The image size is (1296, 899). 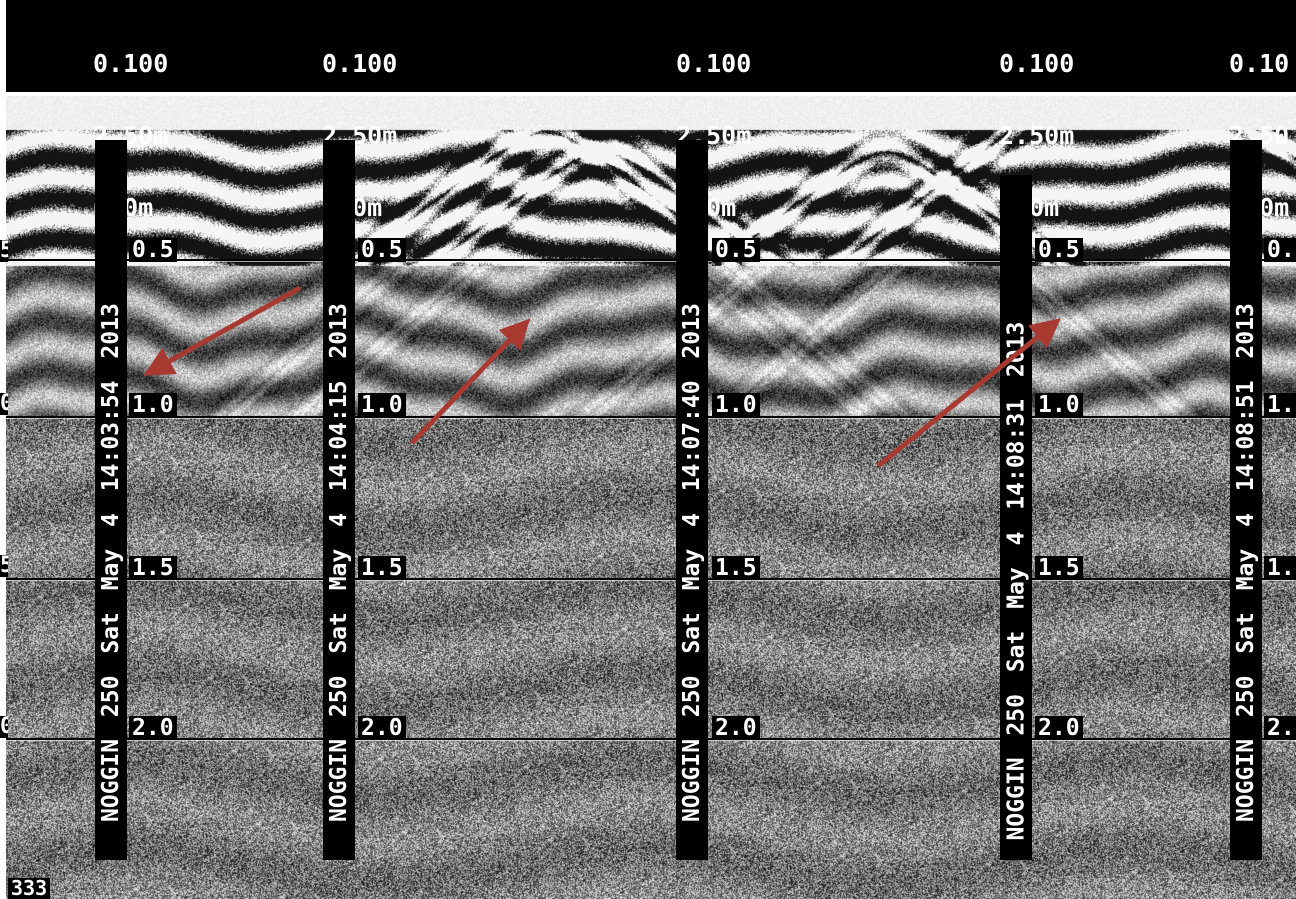 What do you see at coordinates (1259, 63) in the screenshot?
I see `gain-value: 0.10` at bounding box center [1259, 63].